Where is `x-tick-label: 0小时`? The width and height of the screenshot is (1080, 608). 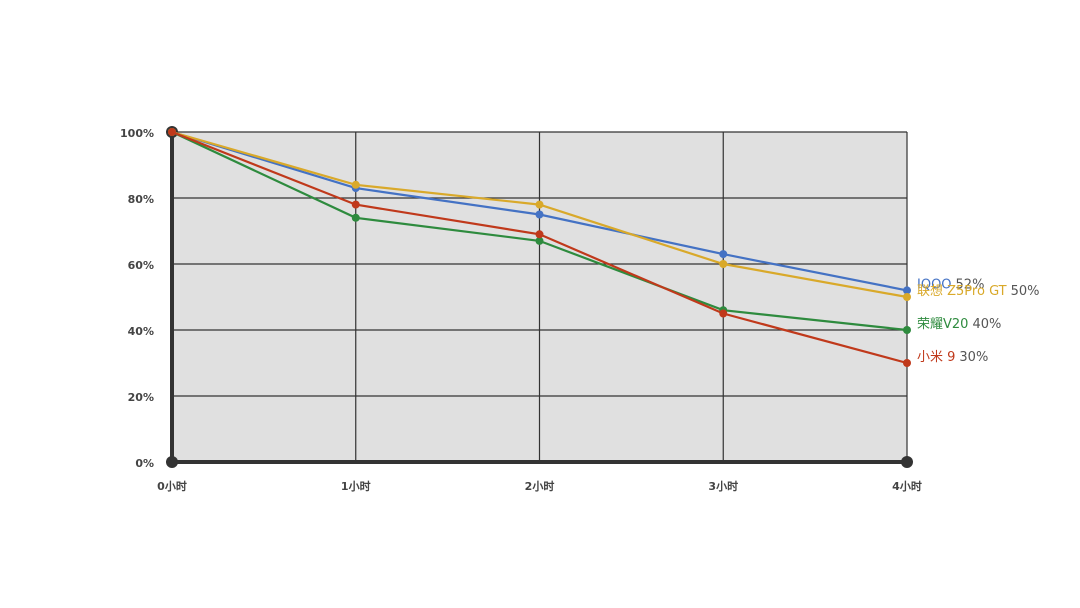 x-tick-label: 0小时 is located at coordinates (172, 486).